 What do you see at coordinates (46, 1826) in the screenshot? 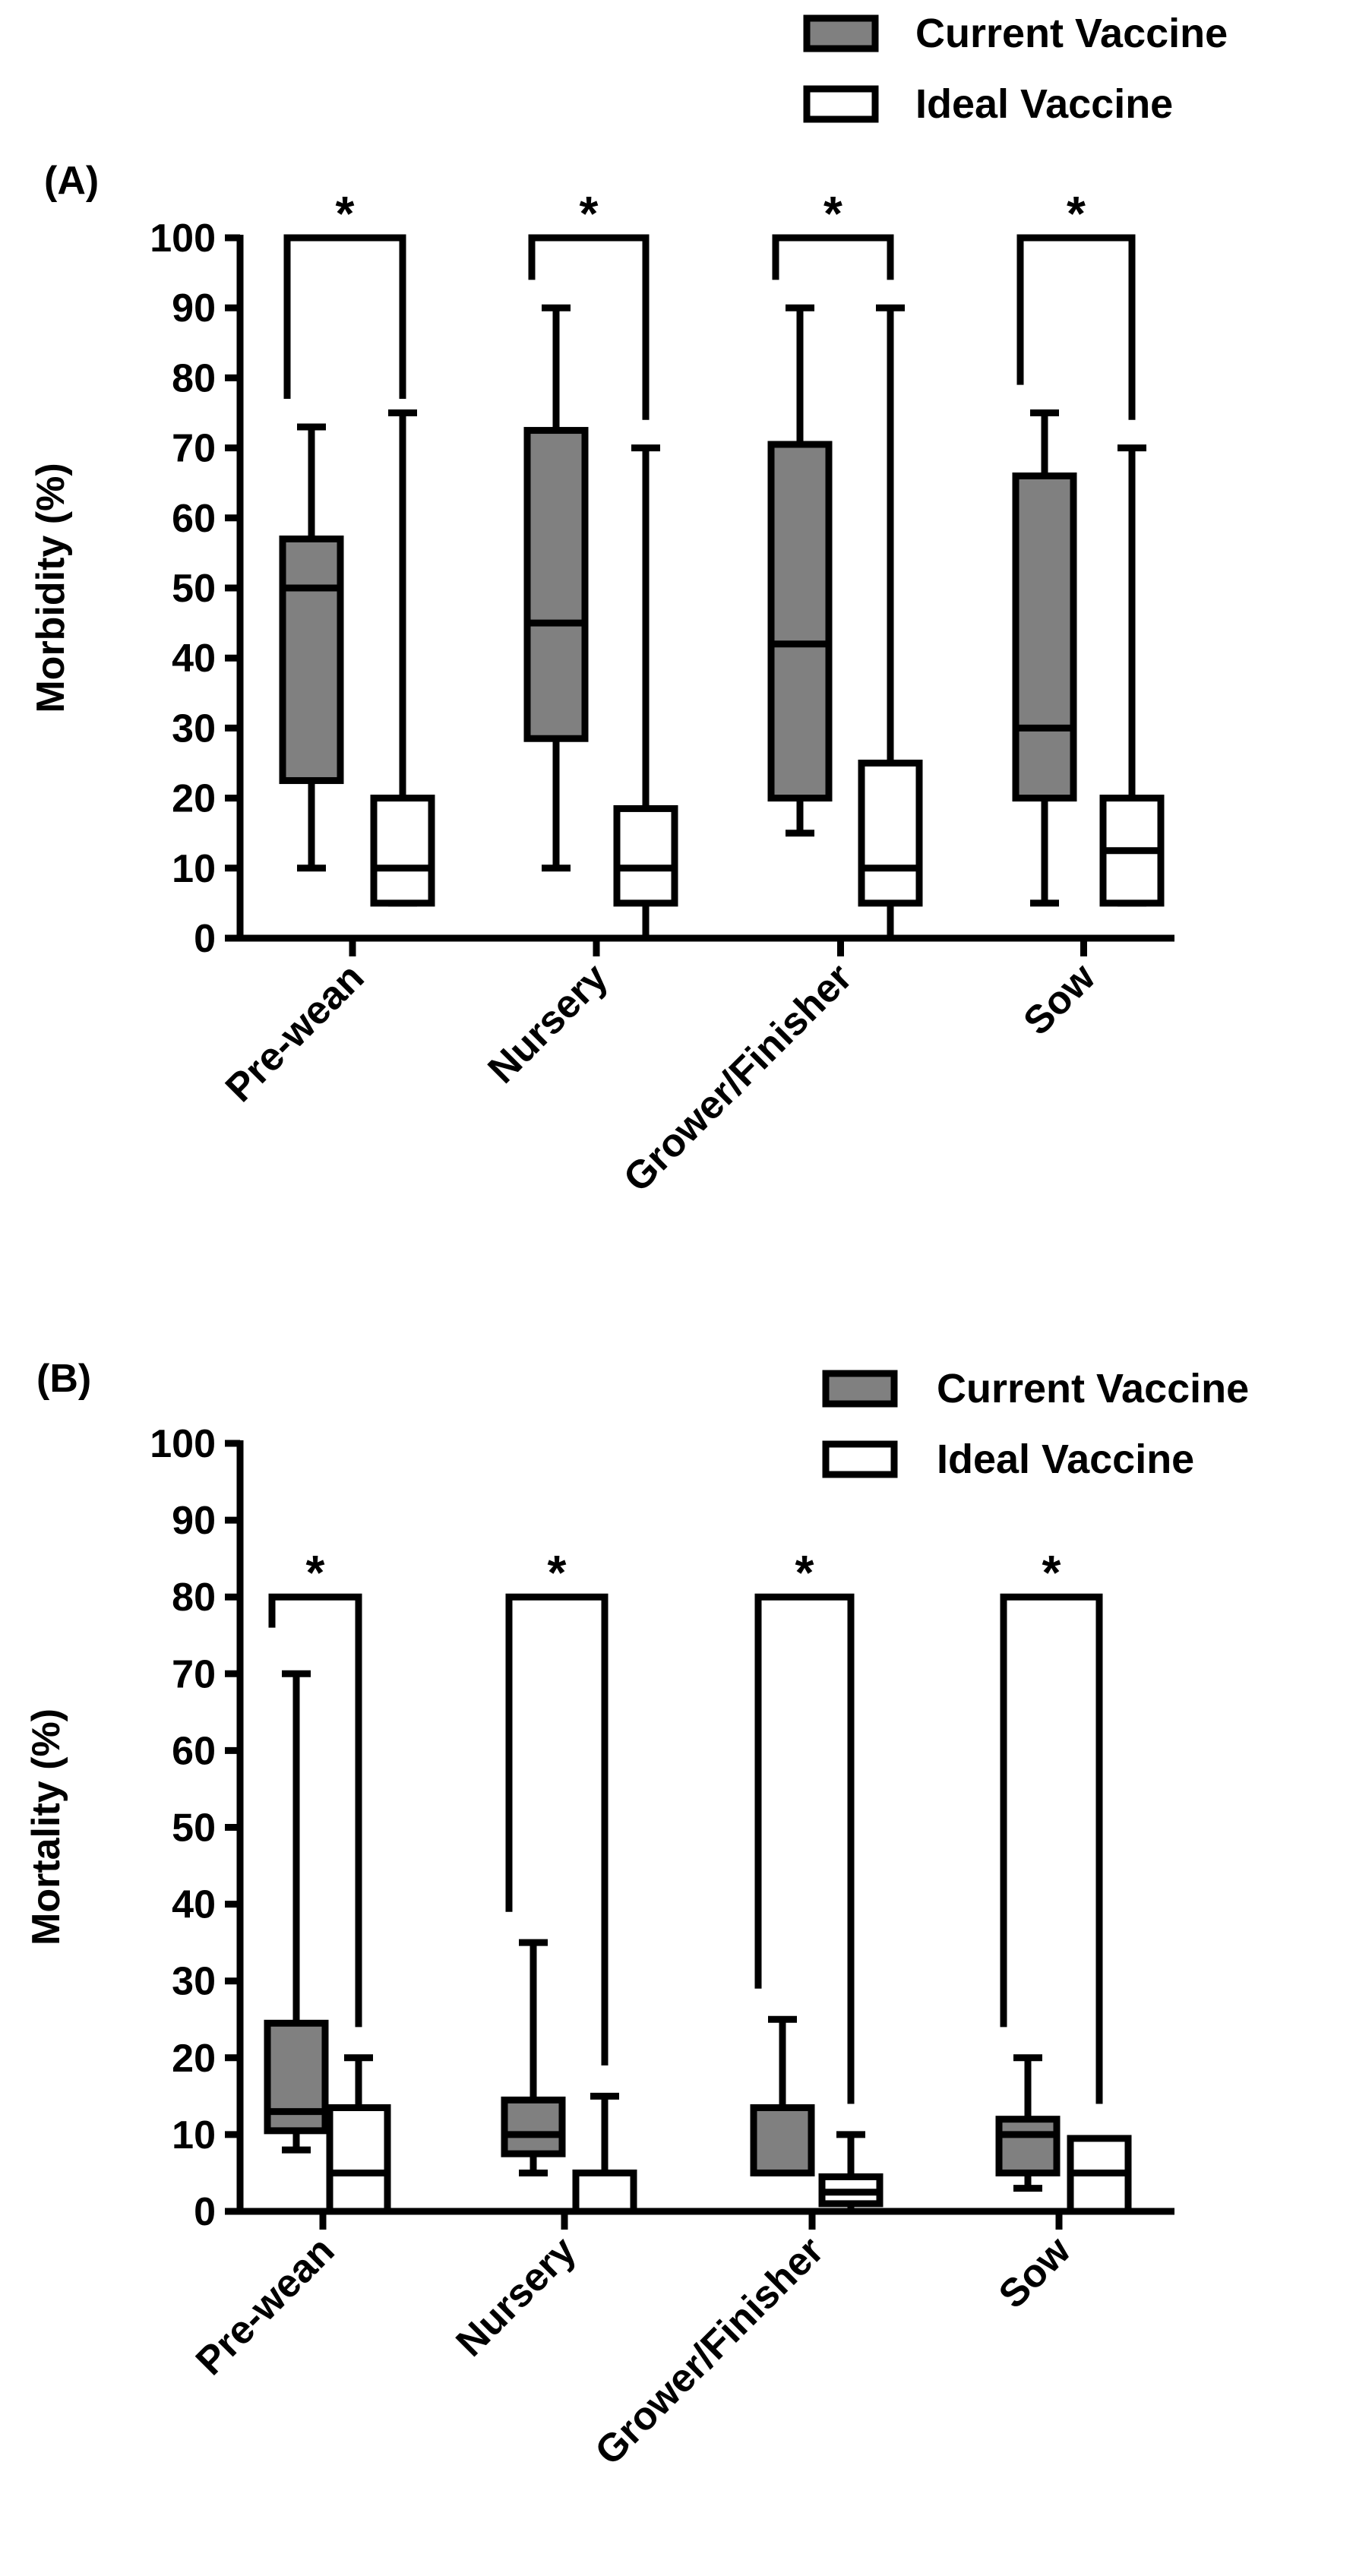
I see `y-axis-label: Mortality (%)` at bounding box center [46, 1826].